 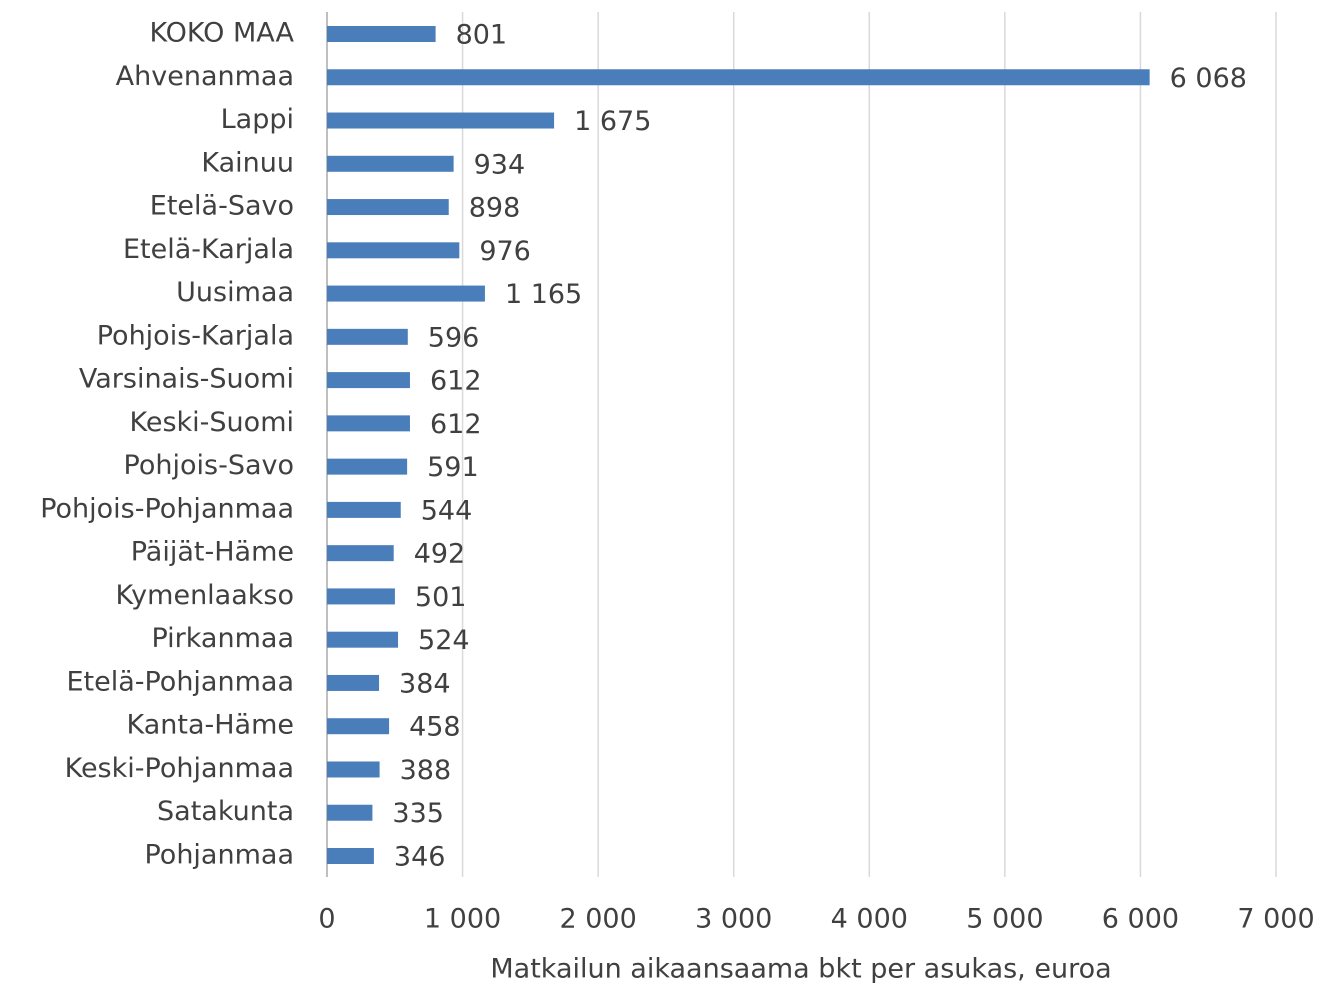 What do you see at coordinates (222, 206) in the screenshot?
I see `y-tick-label: Etelä-Savo` at bounding box center [222, 206].